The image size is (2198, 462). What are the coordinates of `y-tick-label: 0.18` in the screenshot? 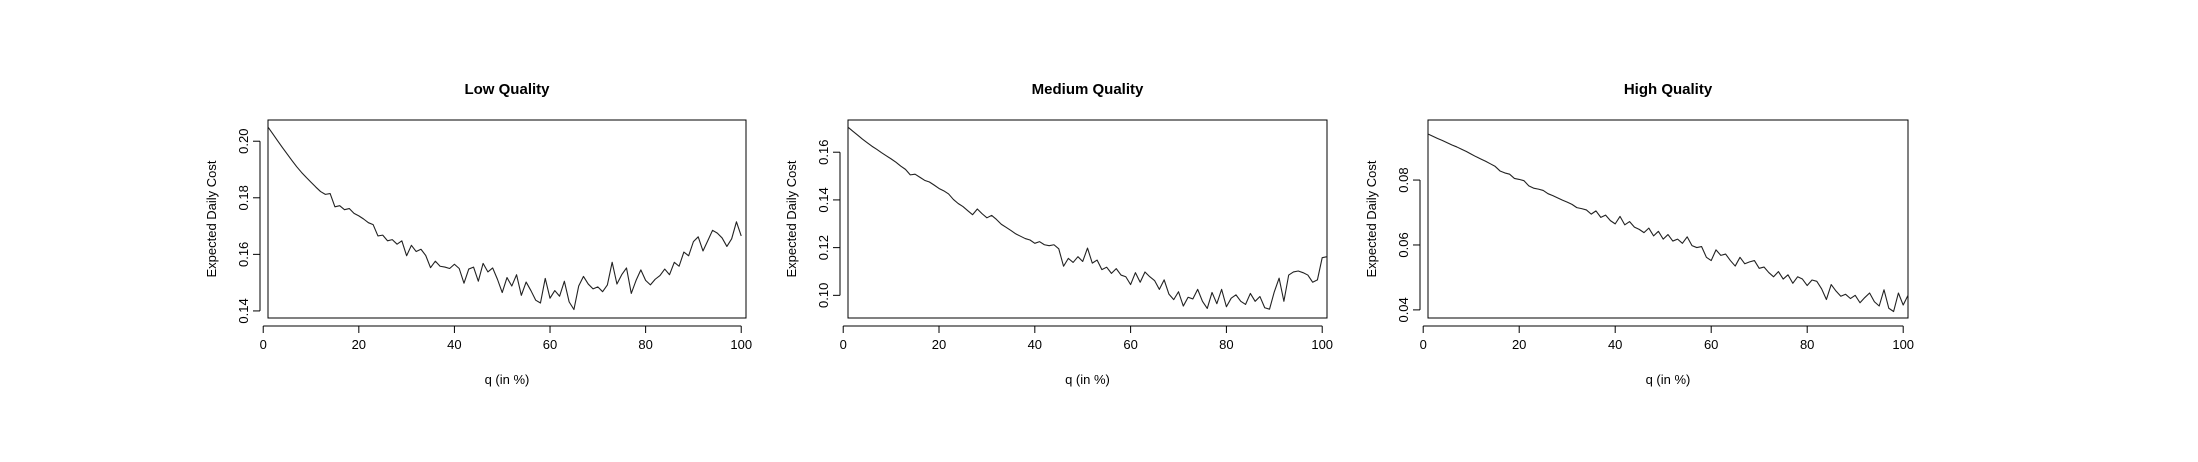 It's located at (243, 197).